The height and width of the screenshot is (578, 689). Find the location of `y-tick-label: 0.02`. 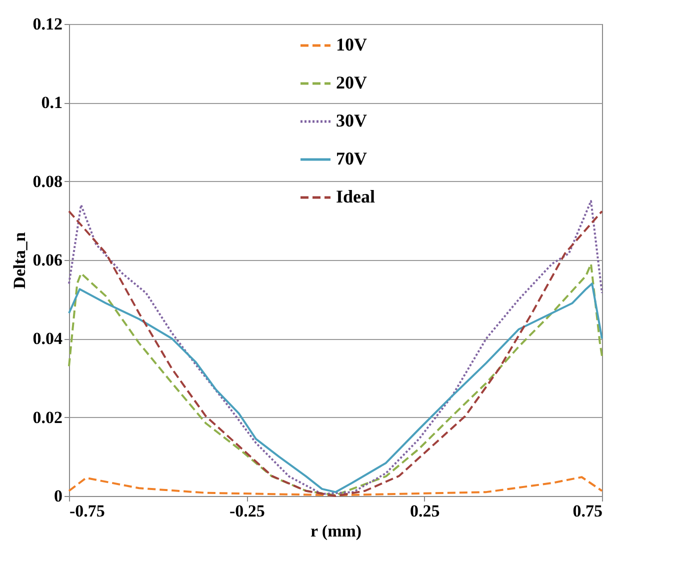

y-tick-label: 0.02 is located at coordinates (47, 417).